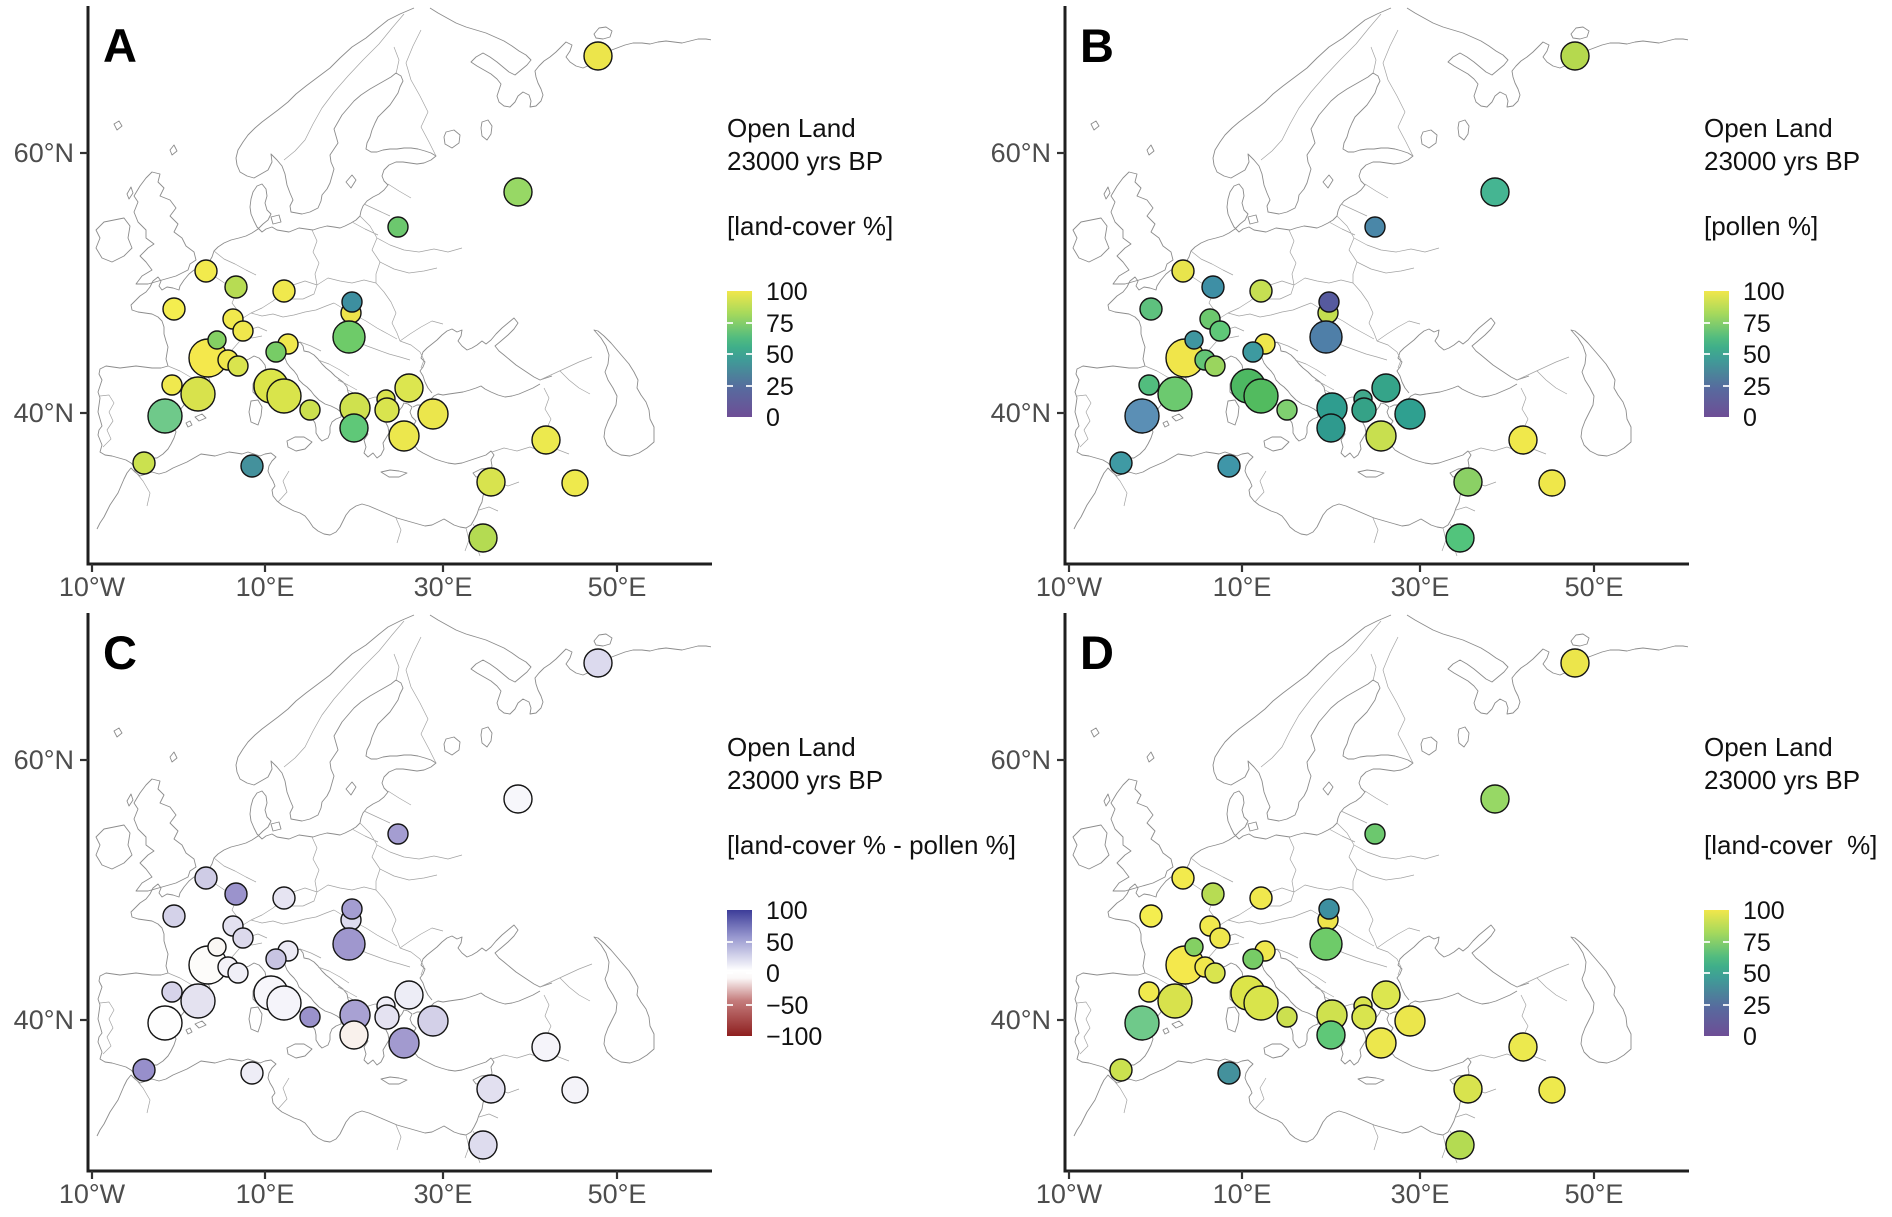 The image size is (1892, 1217). What do you see at coordinates (1229, 466) in the screenshot?
I see `site-marker-s37` at bounding box center [1229, 466].